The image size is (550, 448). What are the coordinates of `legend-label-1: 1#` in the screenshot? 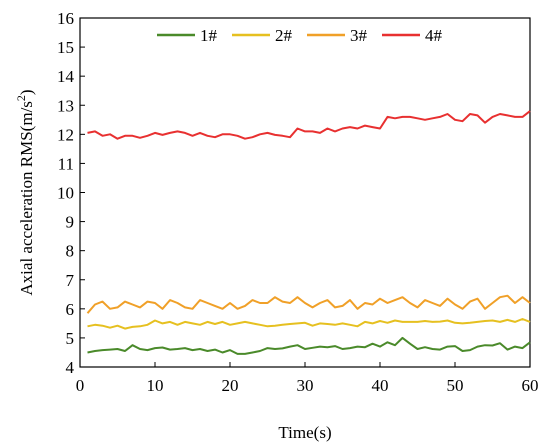 It's located at (209, 35).